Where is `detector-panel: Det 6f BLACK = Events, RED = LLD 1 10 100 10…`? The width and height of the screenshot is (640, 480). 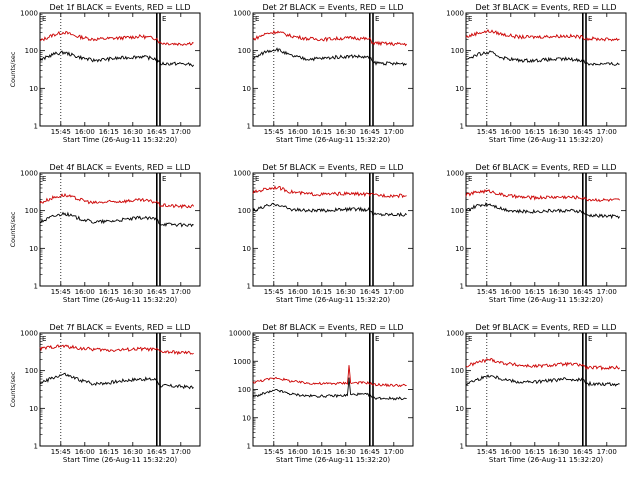
detector-panel: Det 6f BLACK = Events, RED = LLD 1 10 100 10… is located at coordinates (536, 233).